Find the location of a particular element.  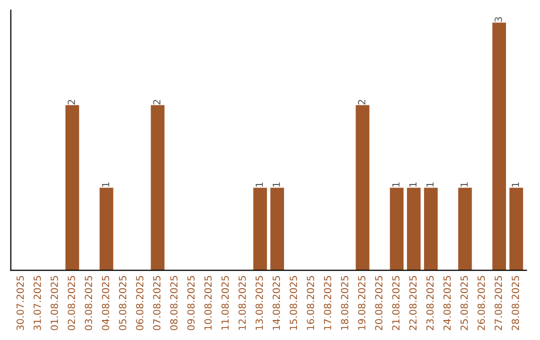

x-tick-label: 25.08.2025 is located at coordinates (464, 303).